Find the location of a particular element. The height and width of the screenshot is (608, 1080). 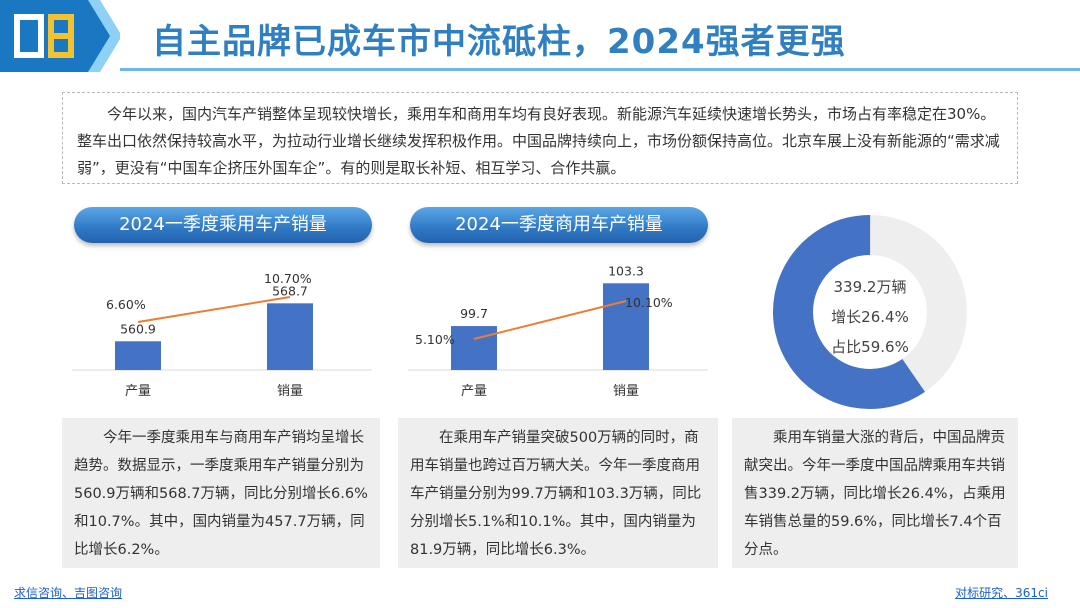

donut-text-share: 占比59.6% is located at coordinates (870, 347).